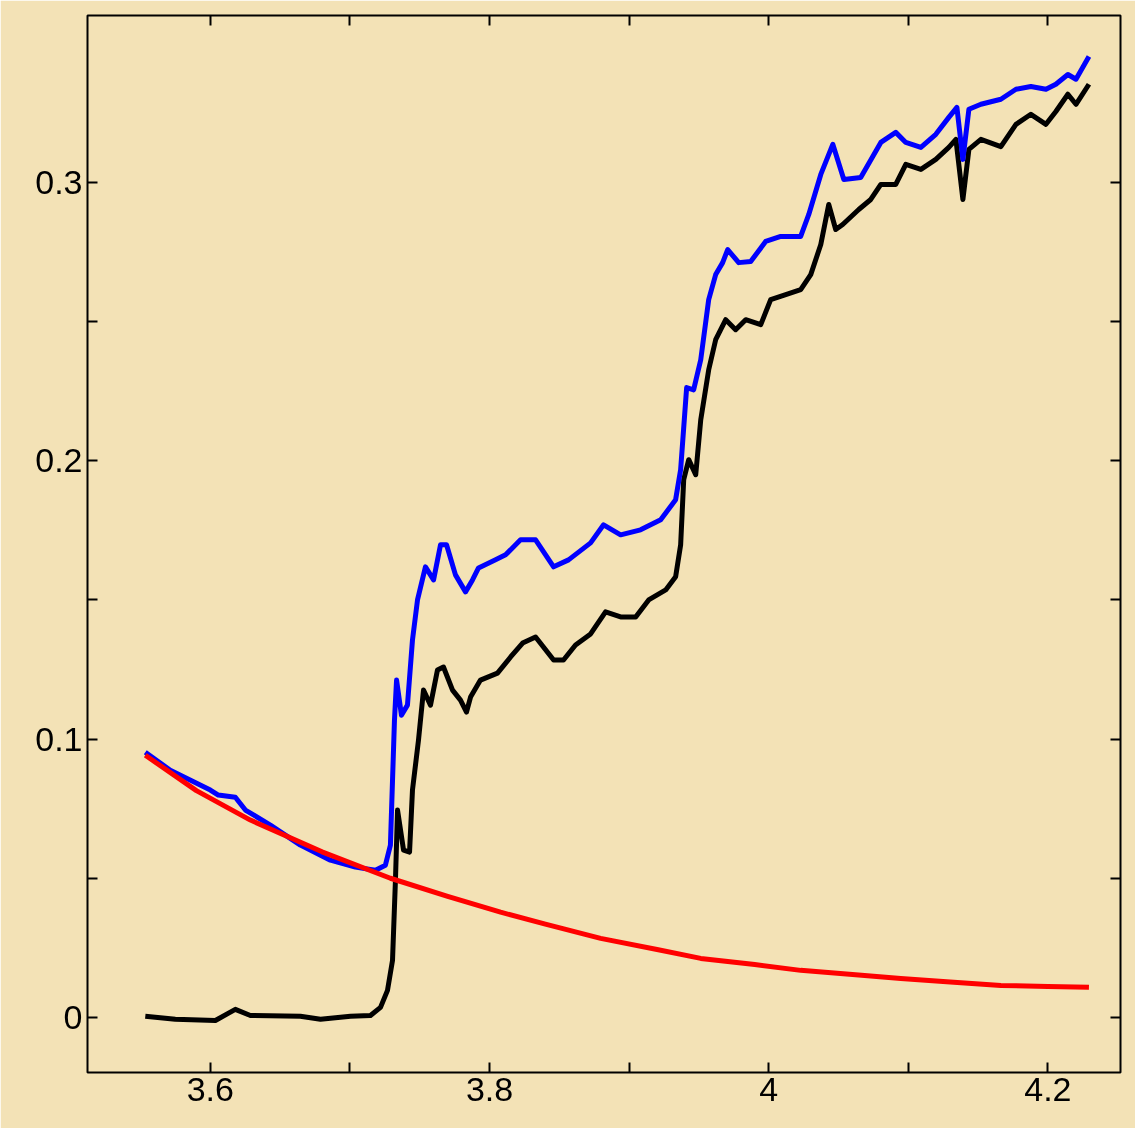 This screenshot has width=1135, height=1128. Describe the element at coordinates (210, 1088) in the screenshot. I see `x-tick-label: 3.6` at that location.